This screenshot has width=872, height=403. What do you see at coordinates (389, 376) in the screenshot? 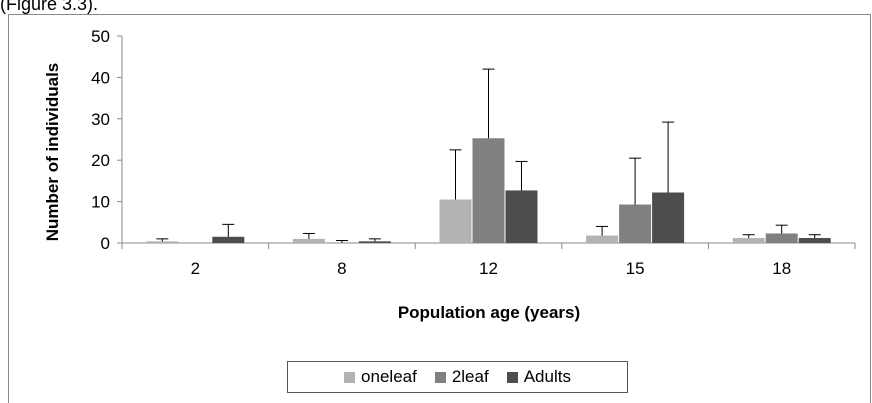
I see `legend-label: oneleaf` at bounding box center [389, 376].